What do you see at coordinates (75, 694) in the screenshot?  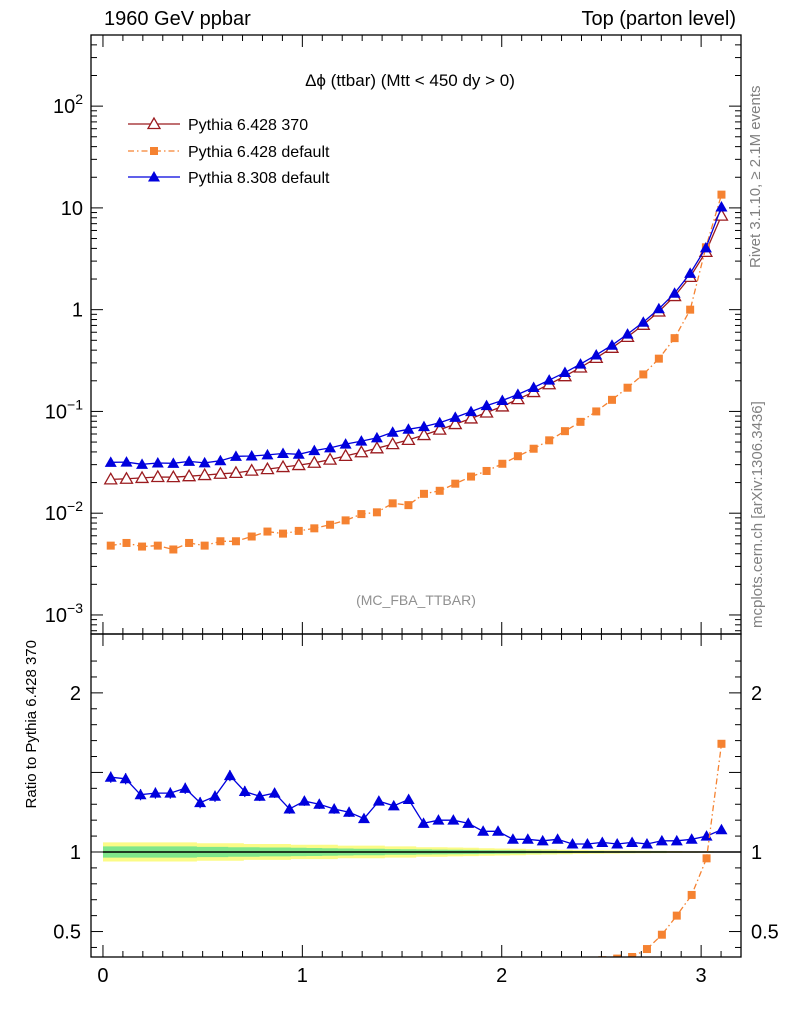 I see `ratio-ytick-label-left-2: 2` at bounding box center [75, 694].